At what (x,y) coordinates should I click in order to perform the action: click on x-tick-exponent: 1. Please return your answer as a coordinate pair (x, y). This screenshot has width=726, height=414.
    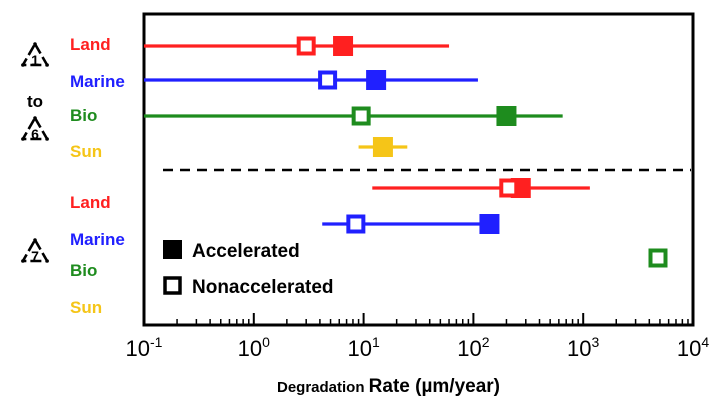
    Looking at the image, I should click on (376, 342).